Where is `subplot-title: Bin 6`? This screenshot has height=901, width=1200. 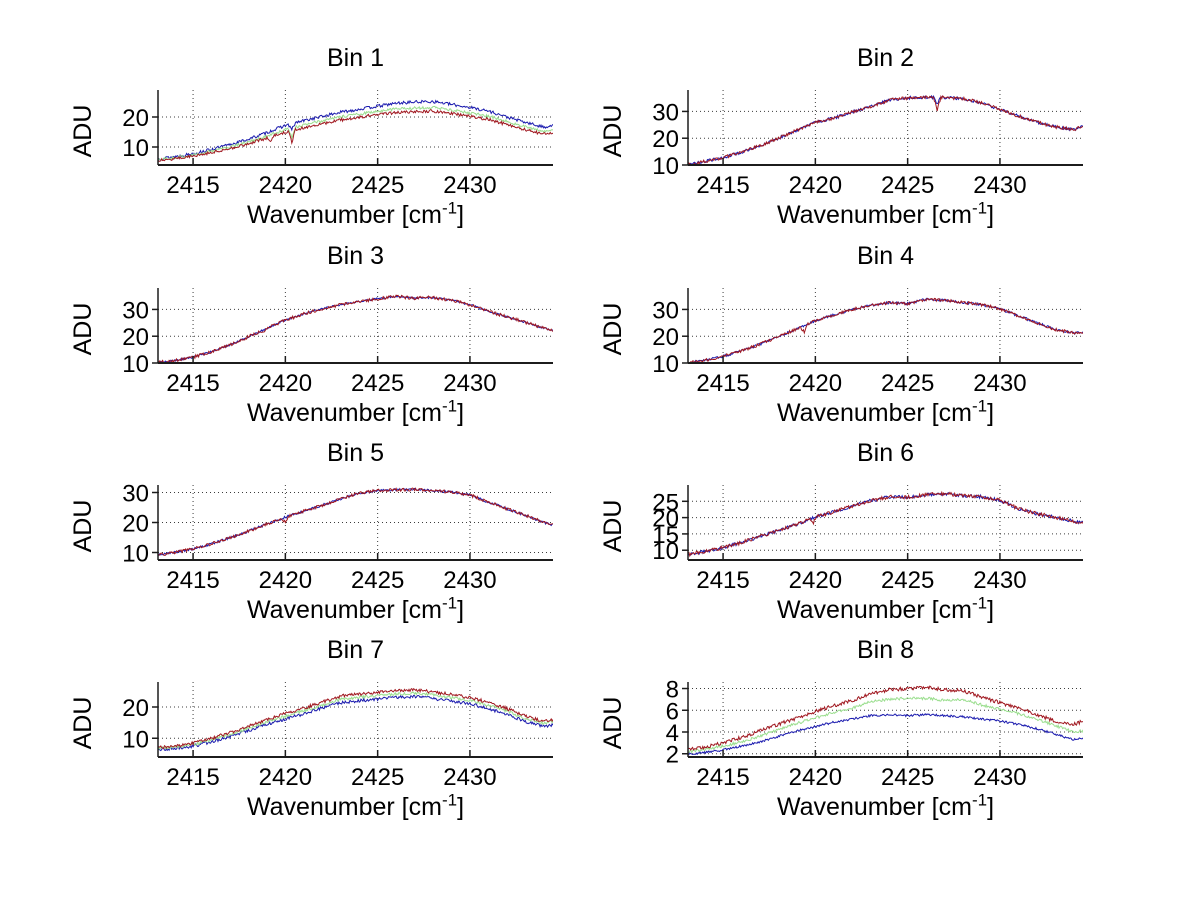 subplot-title: Bin 6 is located at coordinates (885, 453).